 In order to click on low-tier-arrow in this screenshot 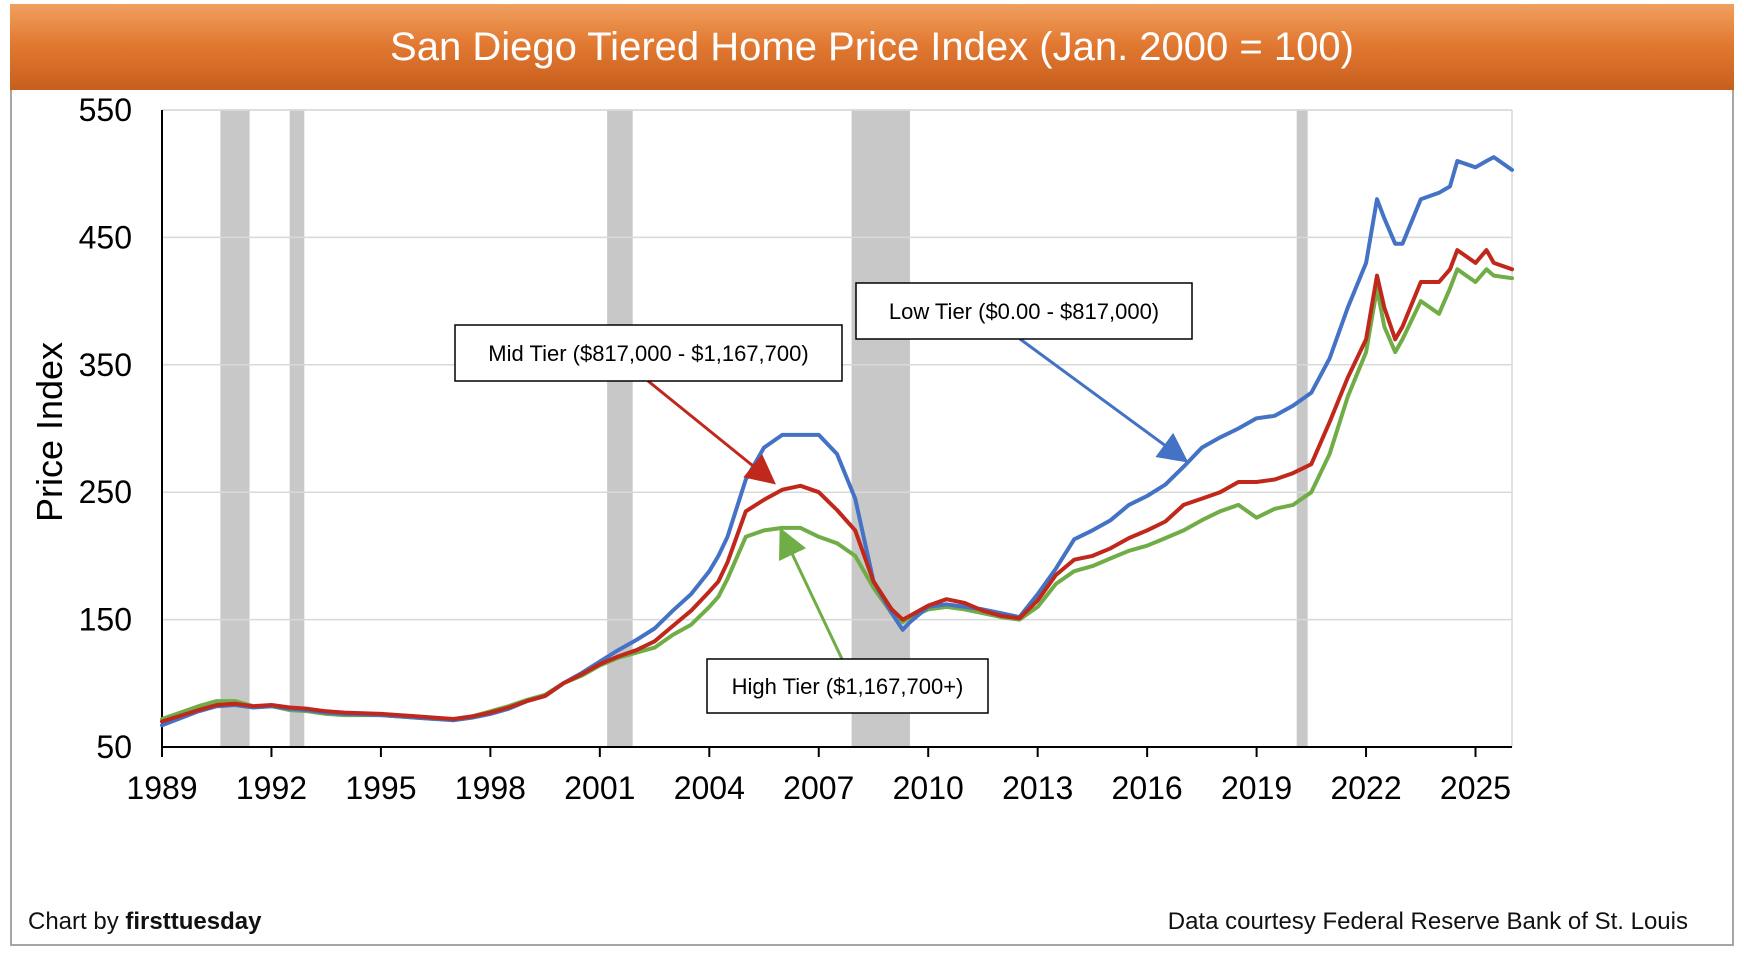, I will do `click(1104, 400)`.